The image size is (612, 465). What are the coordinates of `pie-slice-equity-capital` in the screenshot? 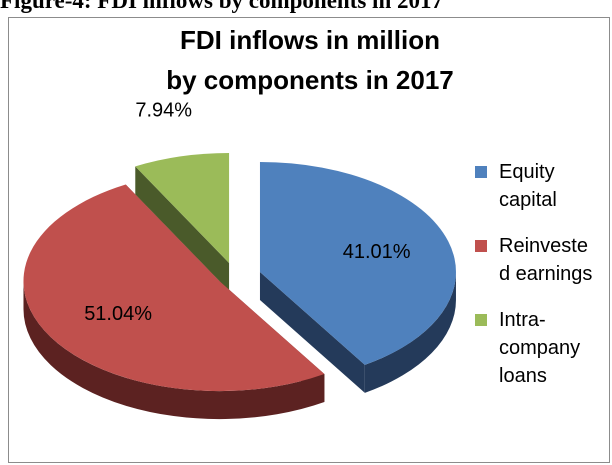 It's located at (357, 263).